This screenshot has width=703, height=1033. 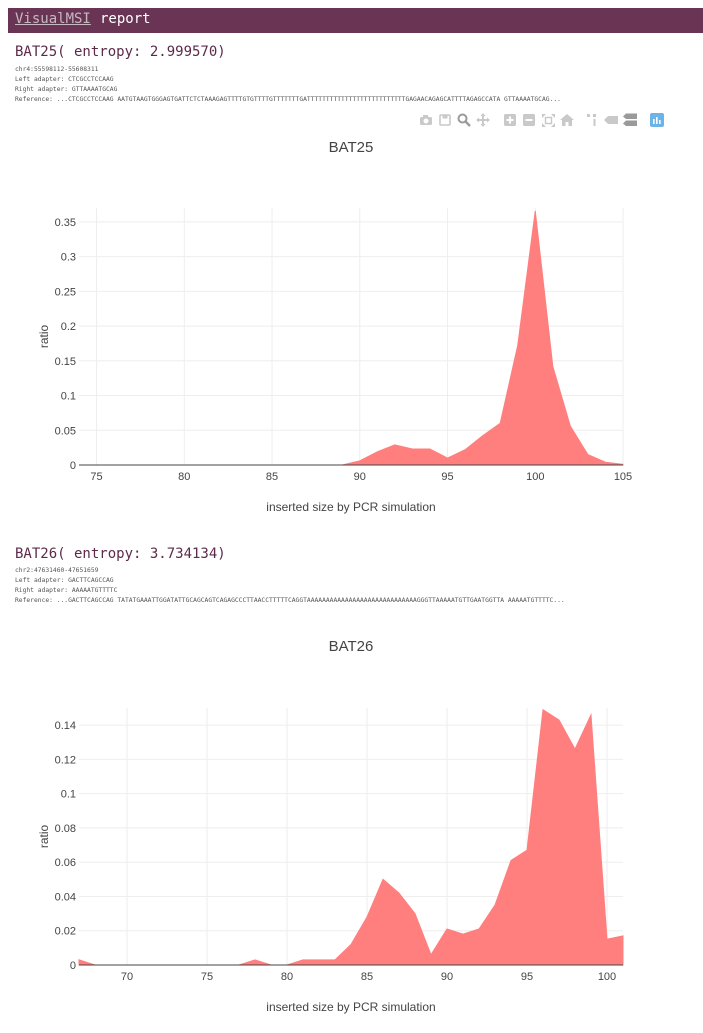 What do you see at coordinates (65, 362) in the screenshot?
I see `y-tick-label: 0.15` at bounding box center [65, 362].